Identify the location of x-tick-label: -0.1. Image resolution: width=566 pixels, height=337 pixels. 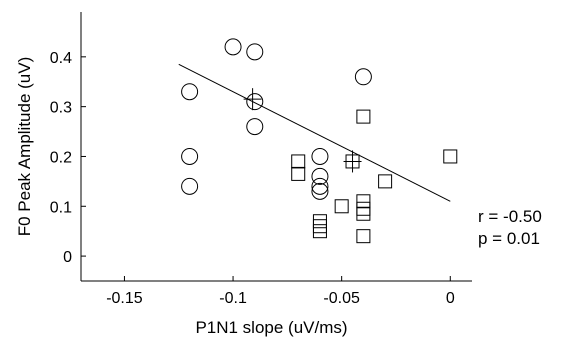
(233, 298).